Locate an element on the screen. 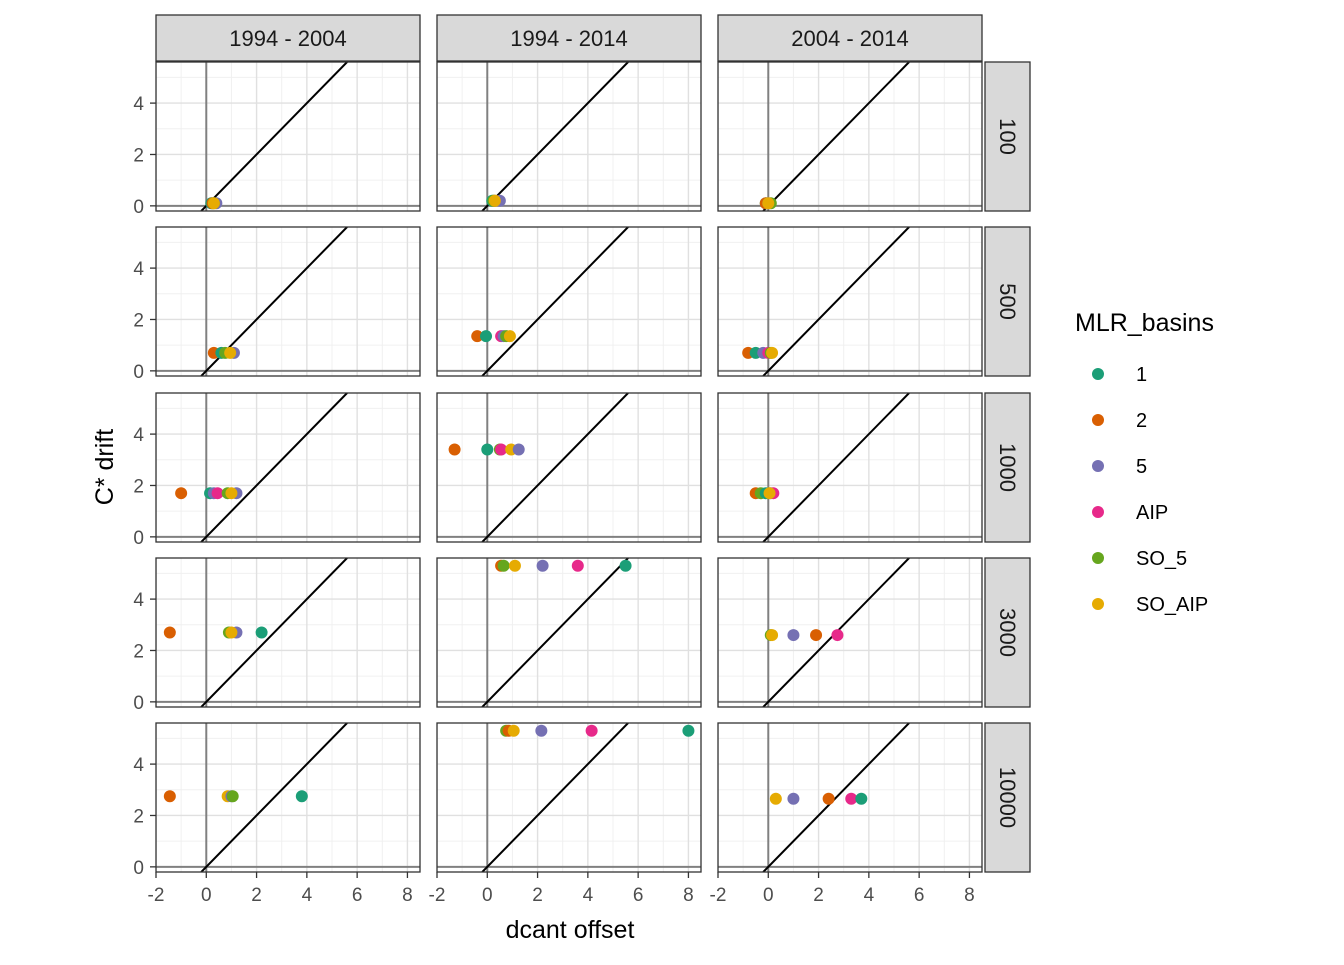  row-strip-4: 10000 is located at coordinates (1007, 797).